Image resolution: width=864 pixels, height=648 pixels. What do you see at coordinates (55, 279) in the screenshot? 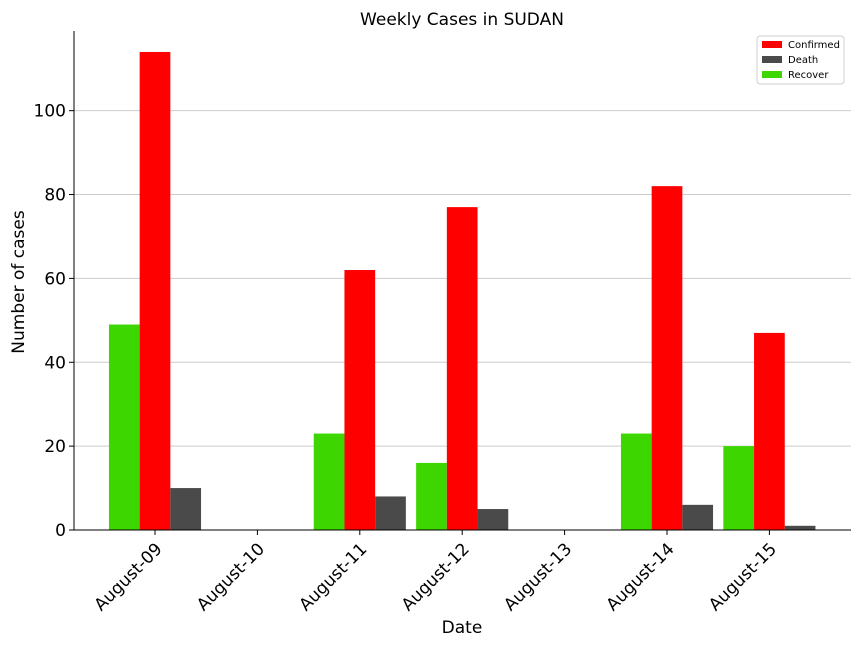
I see `y-tick-label: 60` at bounding box center [55, 279].